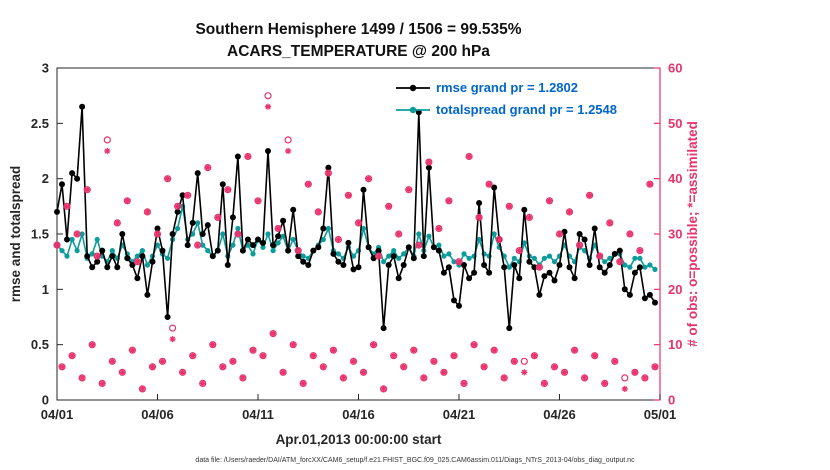 Image resolution: width=830 pixels, height=470 pixels. What do you see at coordinates (40, 234) in the screenshot?
I see `y-tick-label-left: 1.5` at bounding box center [40, 234].